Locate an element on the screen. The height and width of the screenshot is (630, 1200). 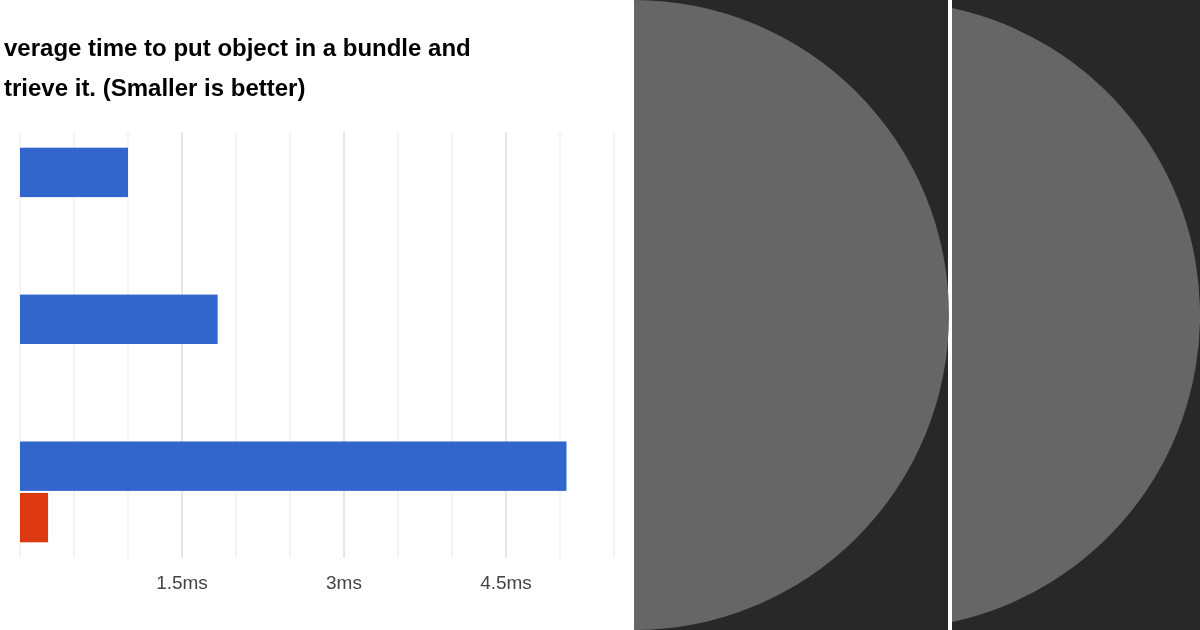
x-tick-label: 4.5ms is located at coordinates (506, 582).